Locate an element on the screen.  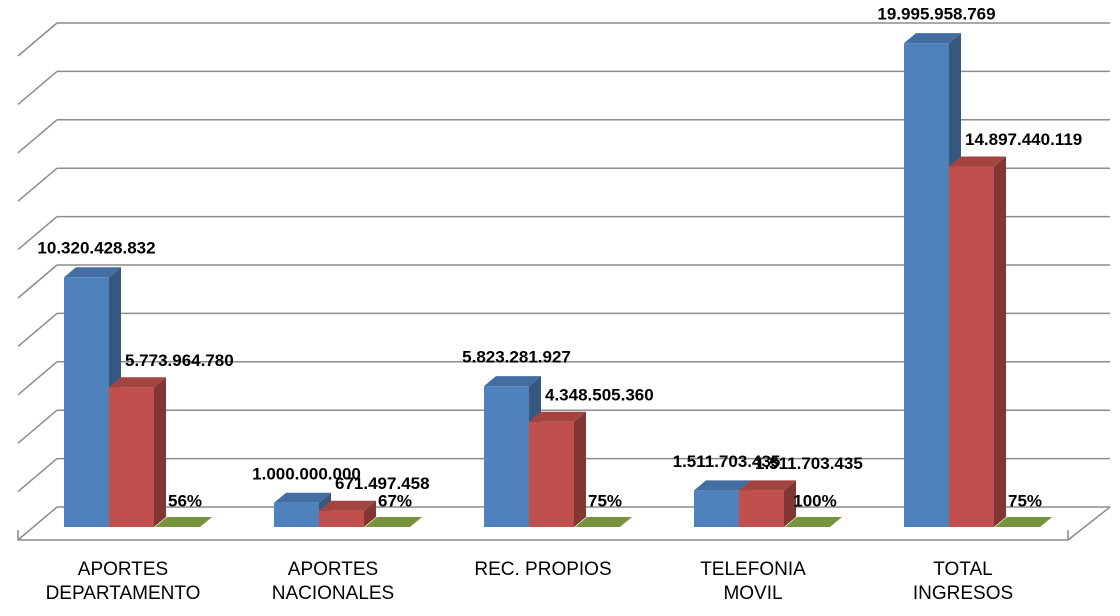
value-label: 10.320.428.832 is located at coordinates (96, 248).